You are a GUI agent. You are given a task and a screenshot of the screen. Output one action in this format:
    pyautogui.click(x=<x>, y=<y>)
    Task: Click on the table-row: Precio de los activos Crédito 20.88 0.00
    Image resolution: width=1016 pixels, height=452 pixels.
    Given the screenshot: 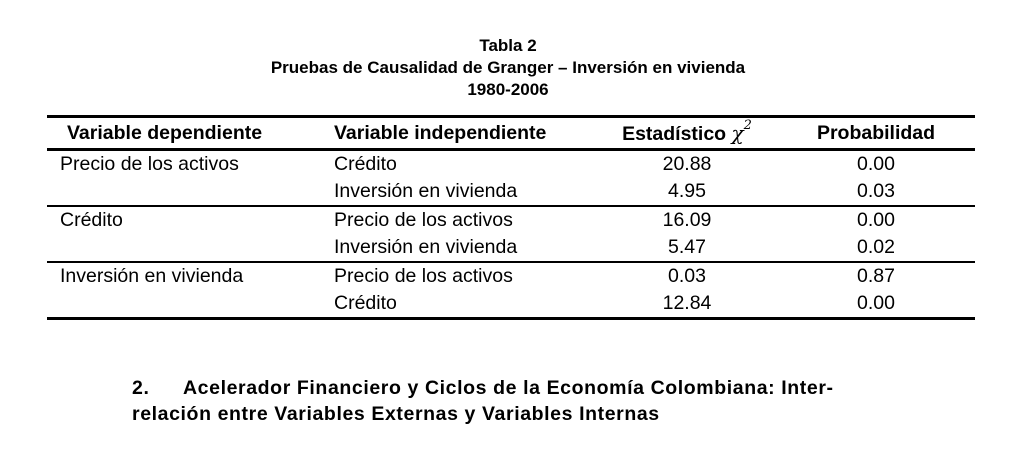 What is the action you would take?
    pyautogui.click(x=511, y=164)
    